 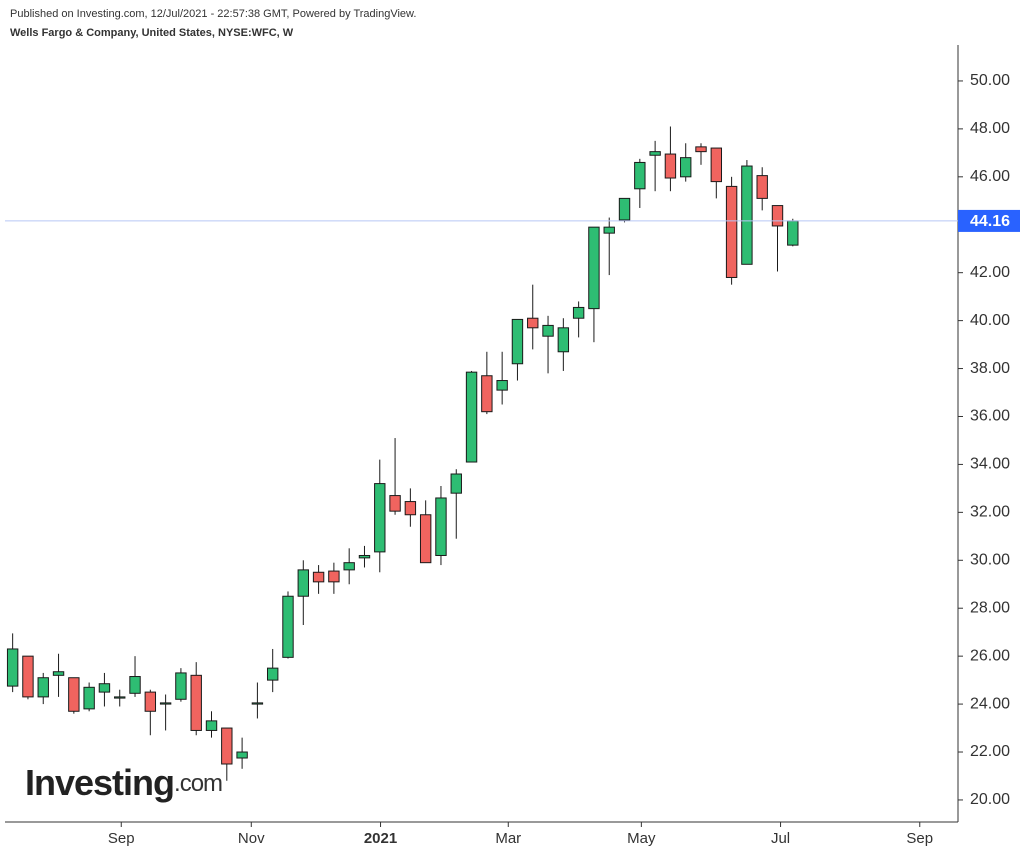 What do you see at coordinates (251, 838) in the screenshot?
I see `x-tick-label: Nov` at bounding box center [251, 838].